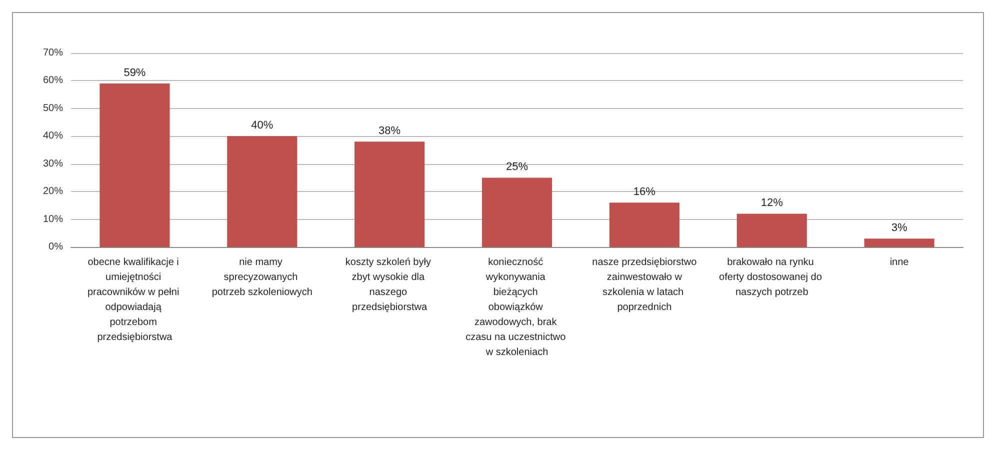 This screenshot has height=452, width=999. I want to click on x-tick-label: konieczność wykonywania bieżących obowiązków zawodowych, brak czasu na uczestnictwo w szkoleniach, so click(517, 307).